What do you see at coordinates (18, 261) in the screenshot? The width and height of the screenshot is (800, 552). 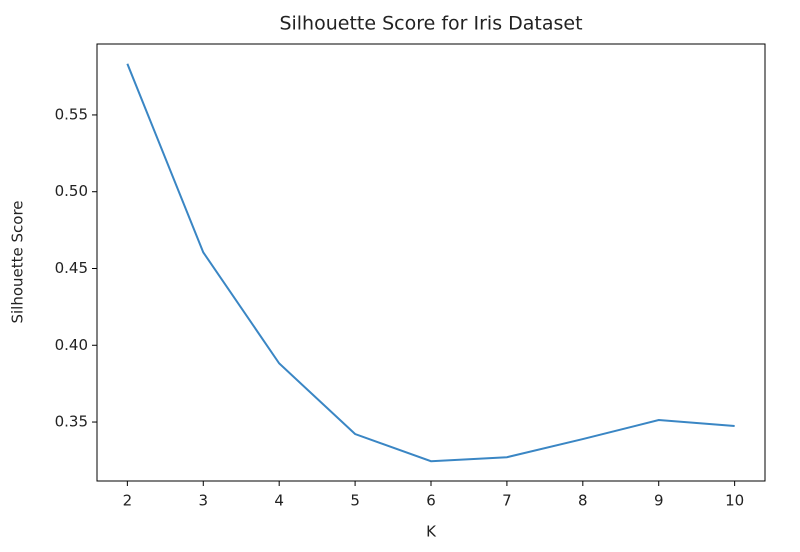 I see `y-axis-label: Silhouette Score` at bounding box center [18, 261].